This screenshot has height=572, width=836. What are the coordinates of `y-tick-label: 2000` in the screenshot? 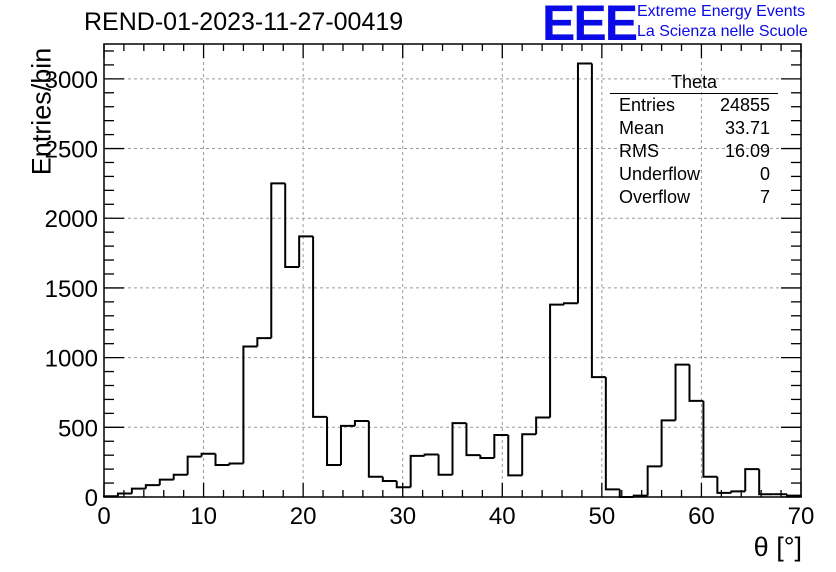 It's located at (71, 219).